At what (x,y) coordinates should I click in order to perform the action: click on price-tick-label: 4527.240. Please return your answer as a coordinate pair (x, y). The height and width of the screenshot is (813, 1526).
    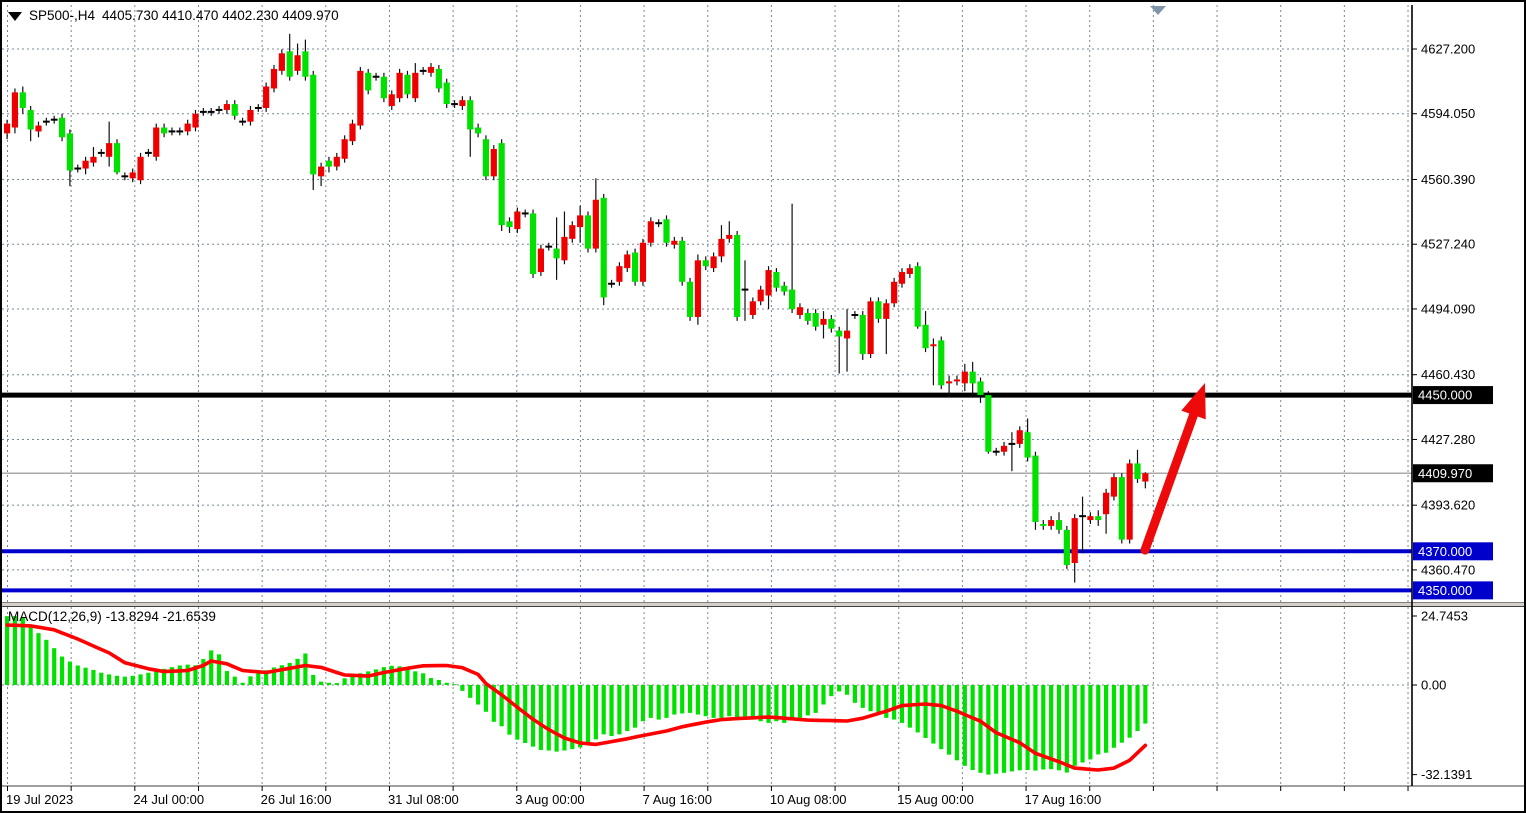
    Looking at the image, I should click on (1448, 244).